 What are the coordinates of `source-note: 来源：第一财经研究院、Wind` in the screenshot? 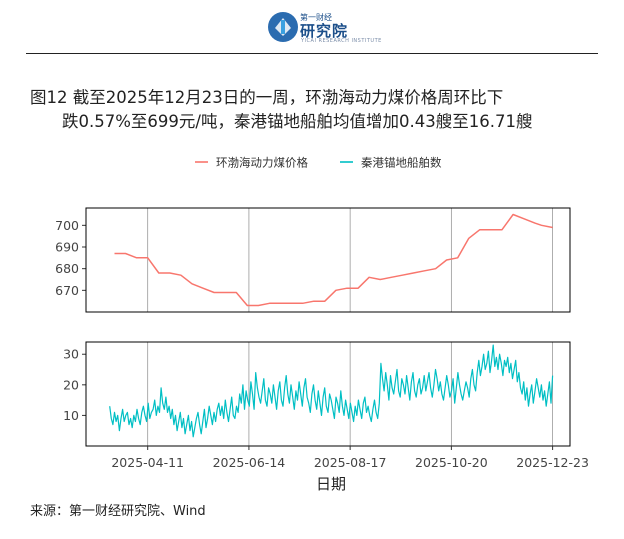 It's located at (118, 511).